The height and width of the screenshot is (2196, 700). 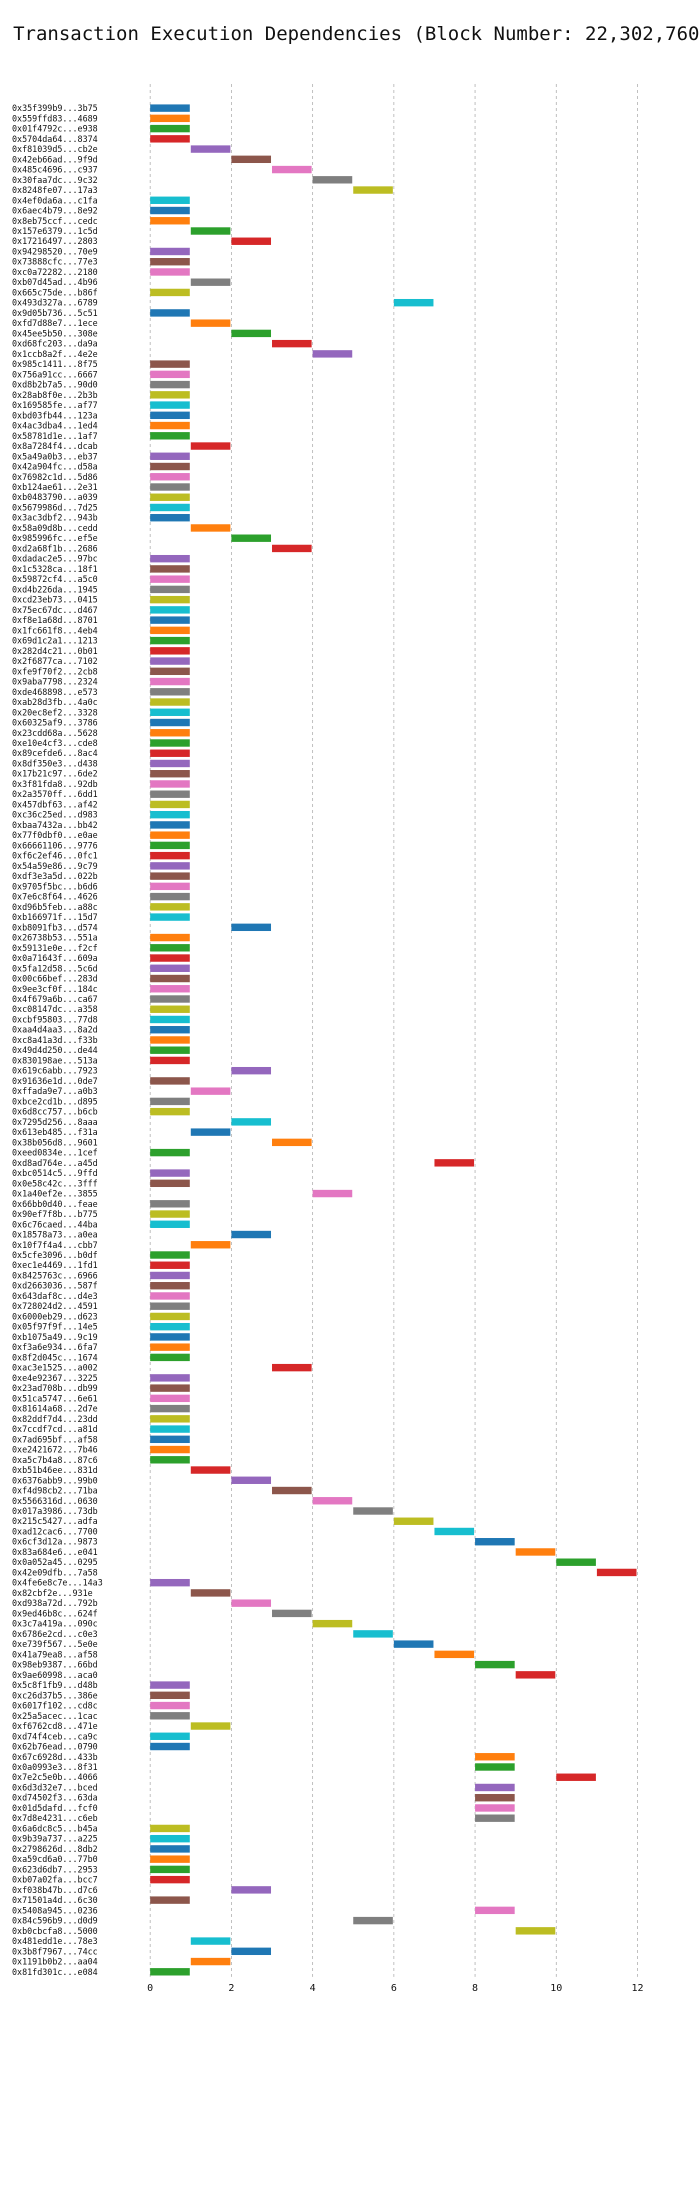 What do you see at coordinates (55, 979) in the screenshot?
I see `transaction-label: 0x00c66bef...283d` at bounding box center [55, 979].